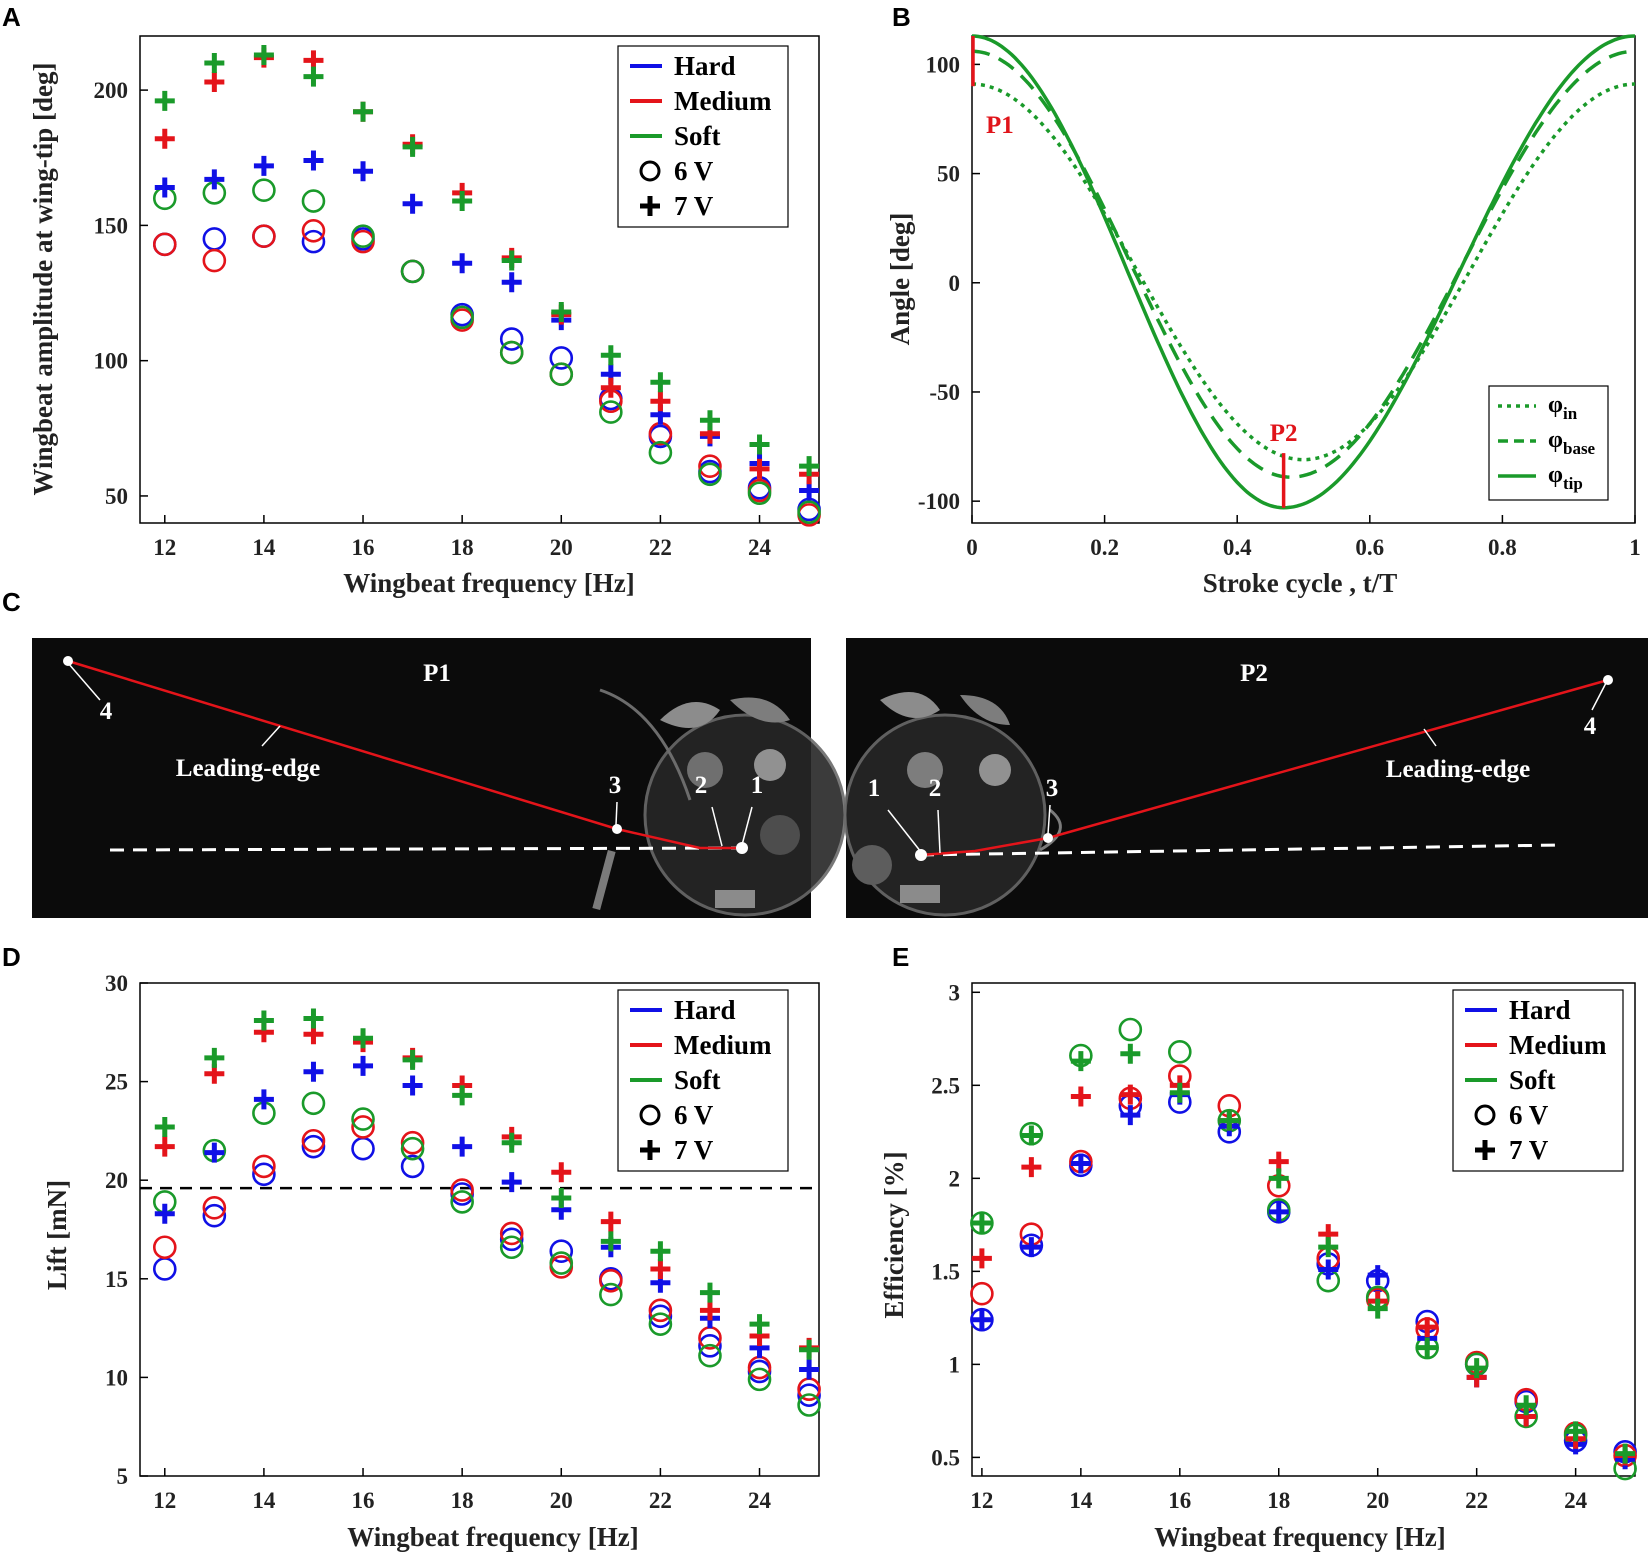  What do you see at coordinates (116, 496) in the screenshot?
I see `panel-a-y-tick-label: 50` at bounding box center [116, 496].